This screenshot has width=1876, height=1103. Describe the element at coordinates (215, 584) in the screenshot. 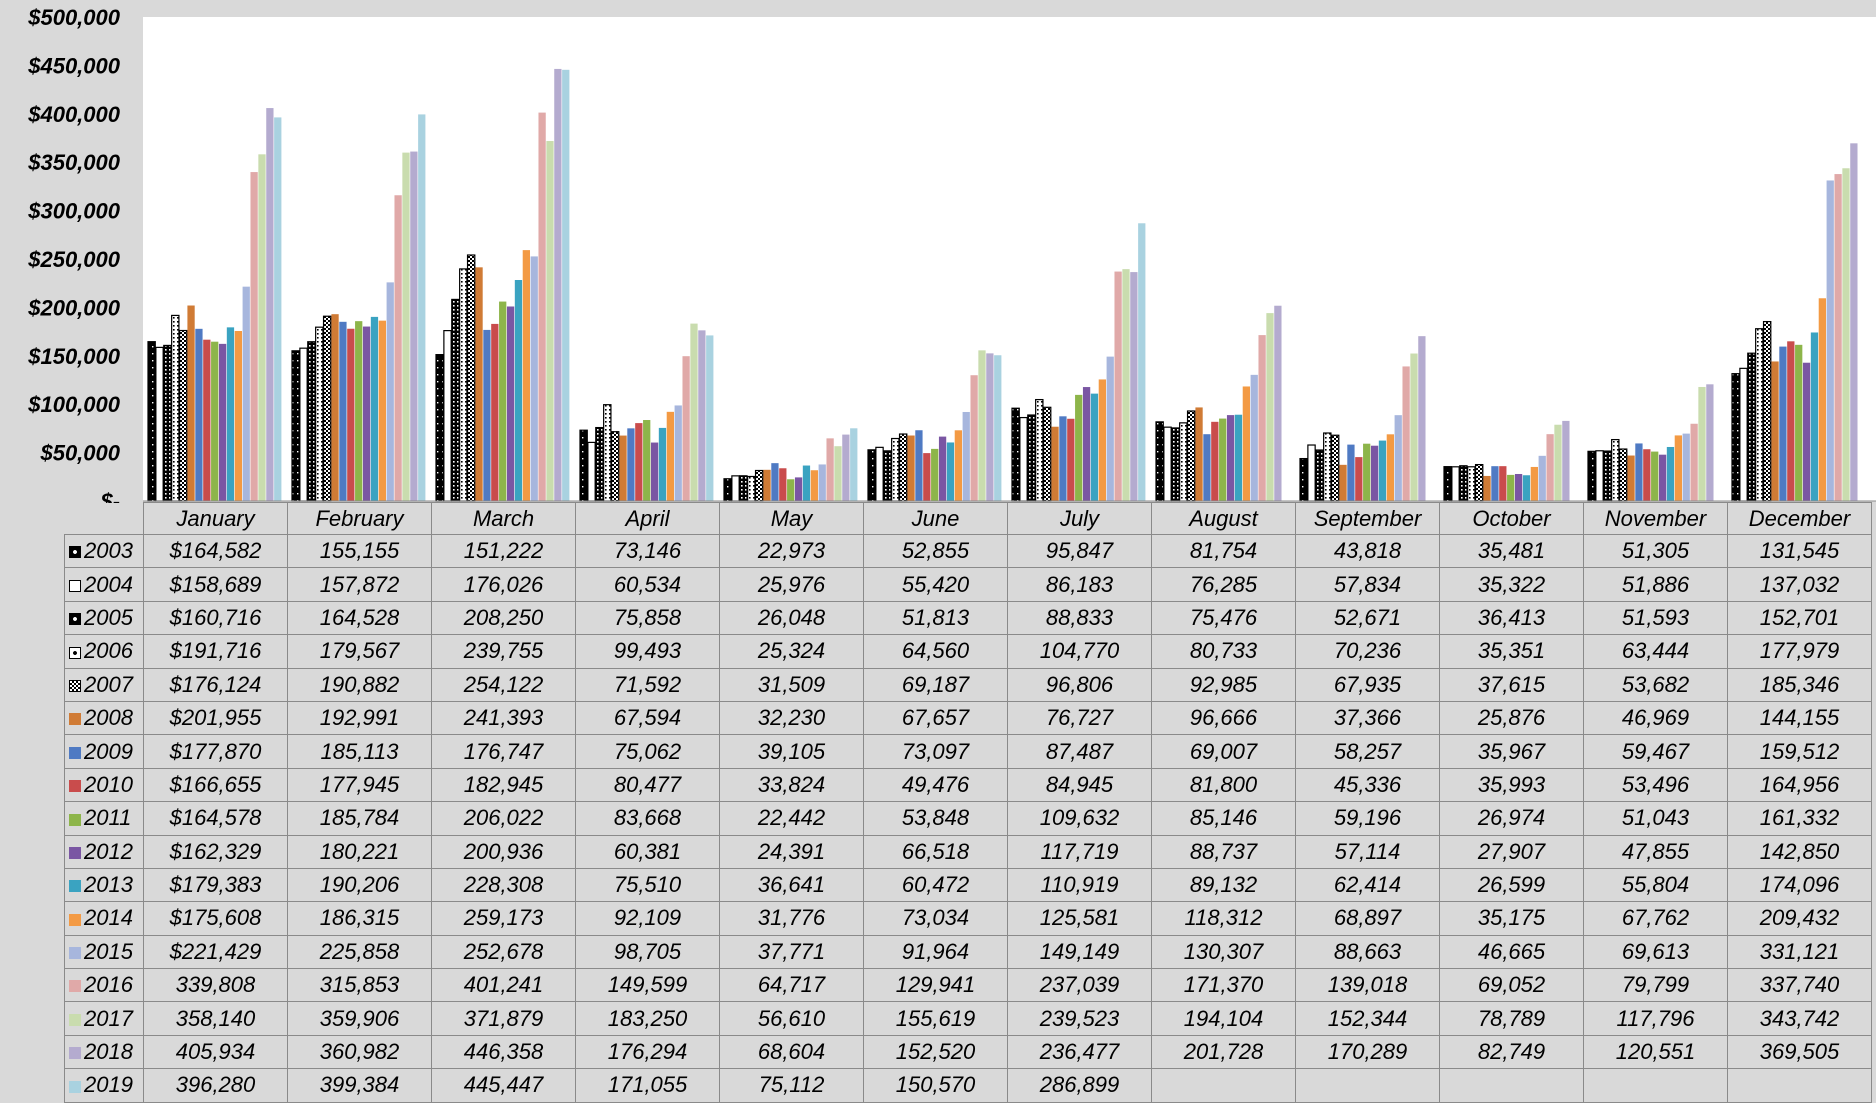

I see `table-cell: $158,689` at that location.